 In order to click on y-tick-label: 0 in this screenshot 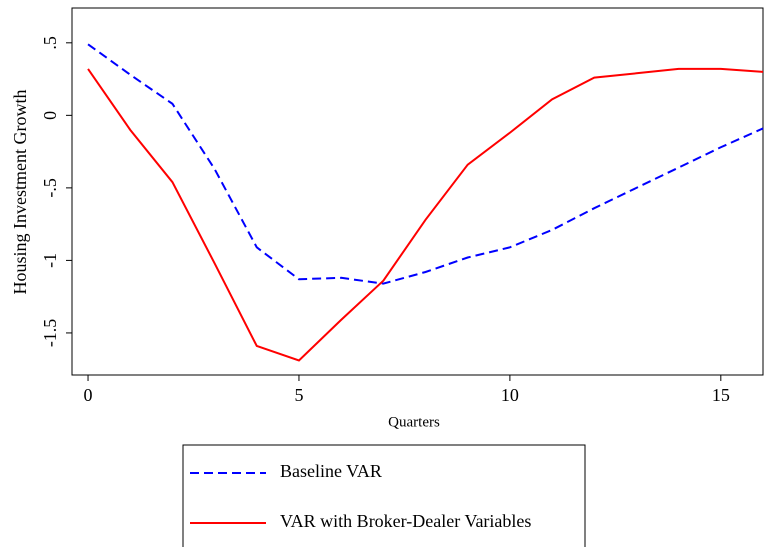, I will do `click(50, 115)`.